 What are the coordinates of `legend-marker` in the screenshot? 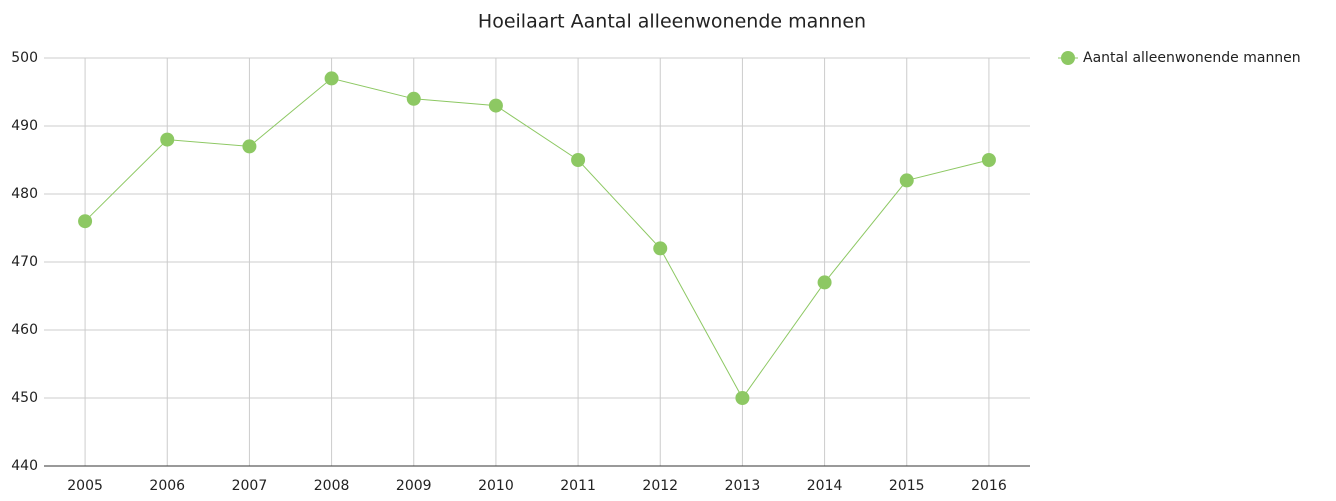 It's located at (1068, 58).